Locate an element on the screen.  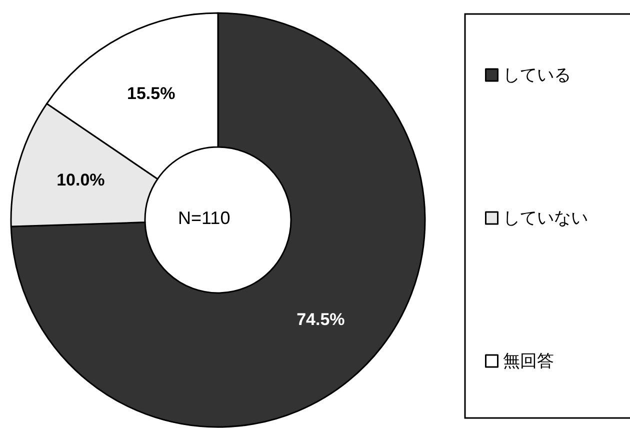
legend-label: していない is located at coordinates (545, 218).